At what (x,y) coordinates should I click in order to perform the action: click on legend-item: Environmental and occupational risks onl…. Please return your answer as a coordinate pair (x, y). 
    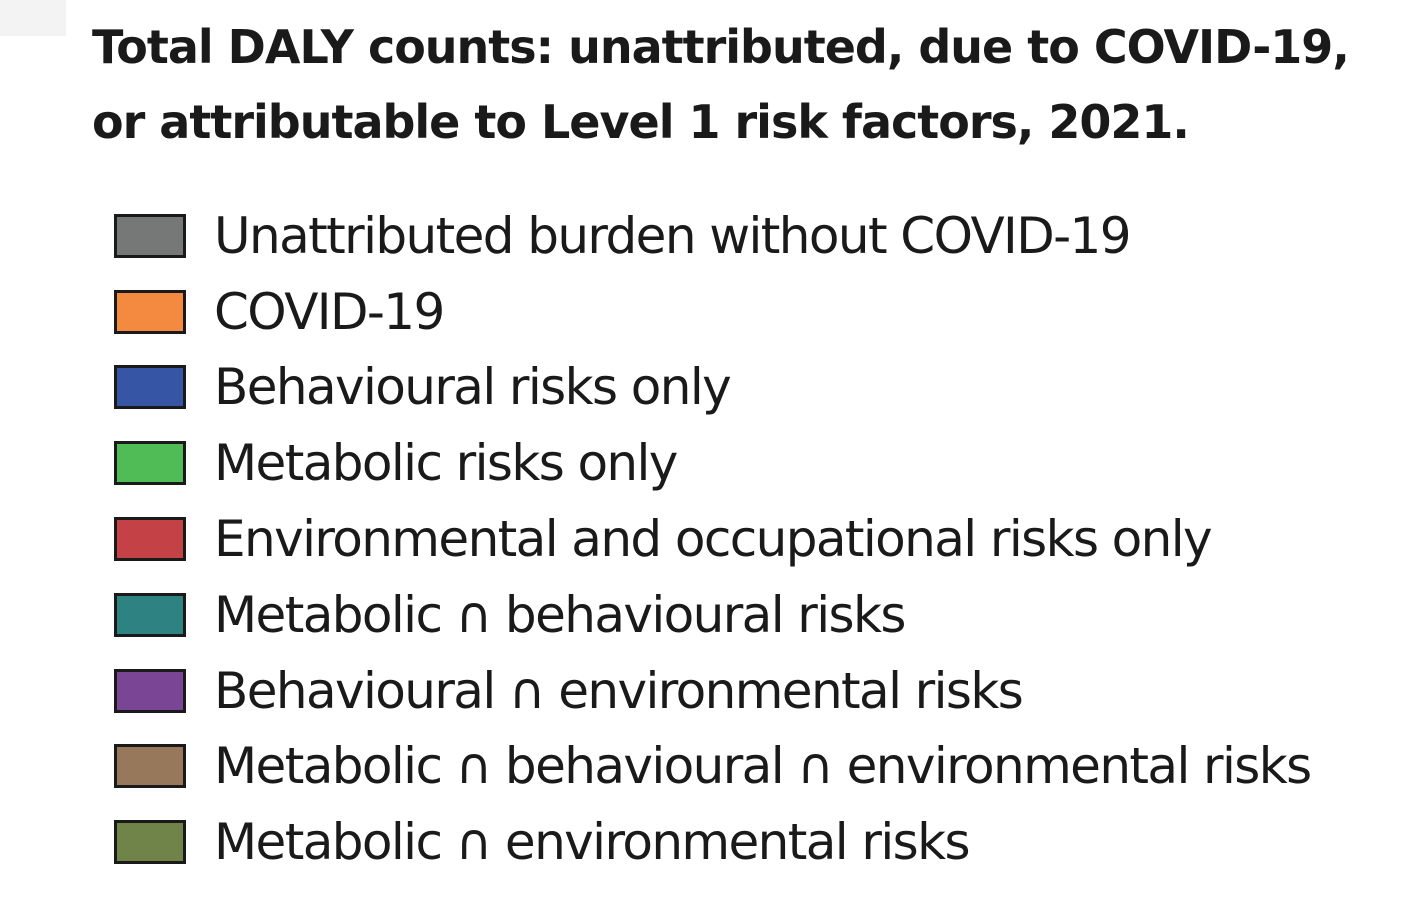
    Looking at the image, I should click on (759, 539).